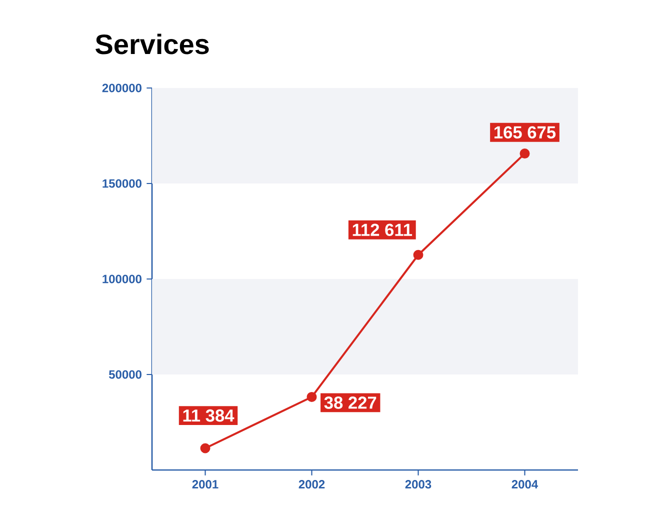 This screenshot has width=667, height=509. What do you see at coordinates (311, 484) in the screenshot?
I see `x-tick-label: 2002` at bounding box center [311, 484].